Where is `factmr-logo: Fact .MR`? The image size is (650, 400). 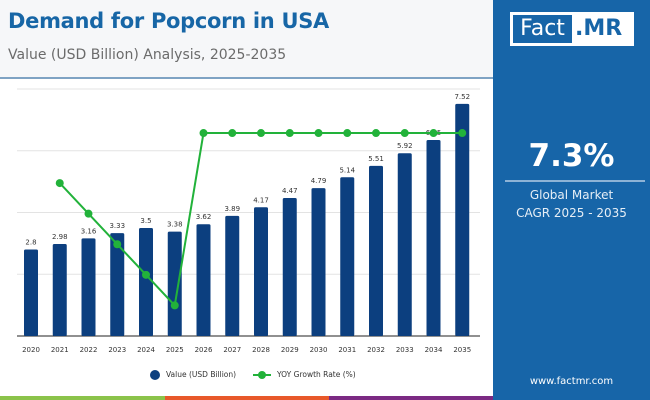 factmr-logo: Fact .MR is located at coordinates (572, 29).